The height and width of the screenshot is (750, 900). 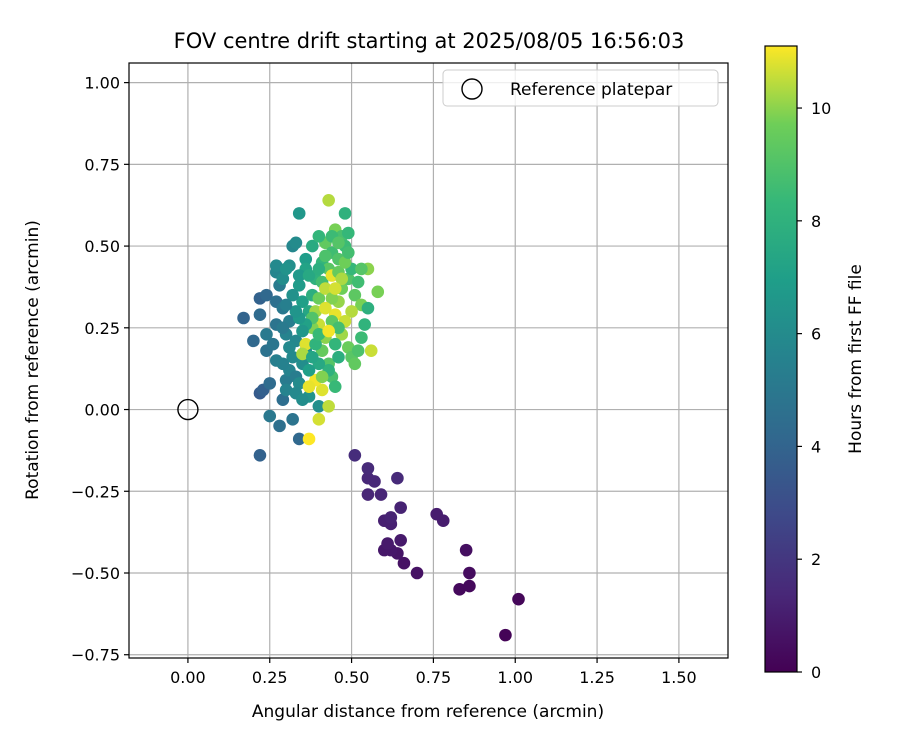 I want to click on x-tick-label: 1.00, so click(x=515, y=677).